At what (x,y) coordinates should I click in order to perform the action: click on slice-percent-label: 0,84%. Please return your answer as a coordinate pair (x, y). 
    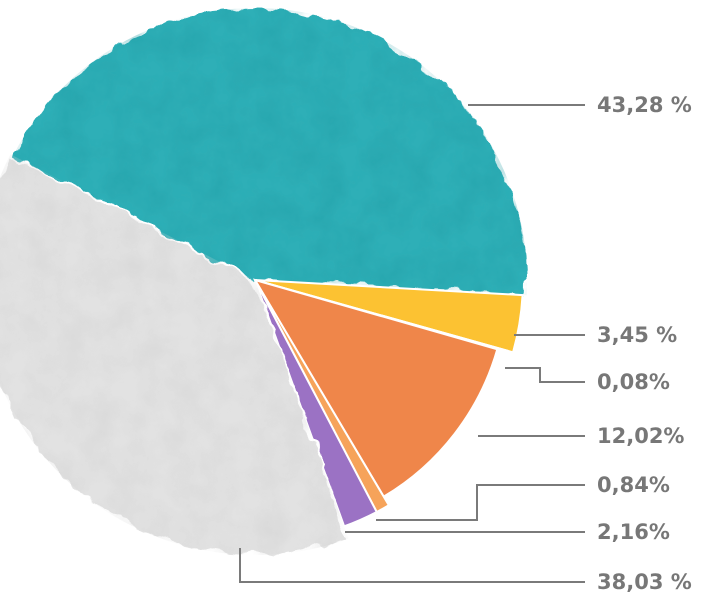
    Looking at the image, I should click on (633, 485).